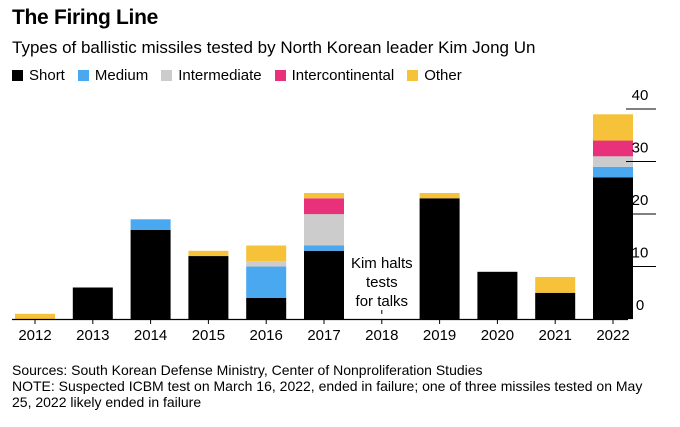 This screenshot has width=680, height=427. What do you see at coordinates (266, 335) in the screenshot?
I see `x-tick-label-2016: 2016` at bounding box center [266, 335].